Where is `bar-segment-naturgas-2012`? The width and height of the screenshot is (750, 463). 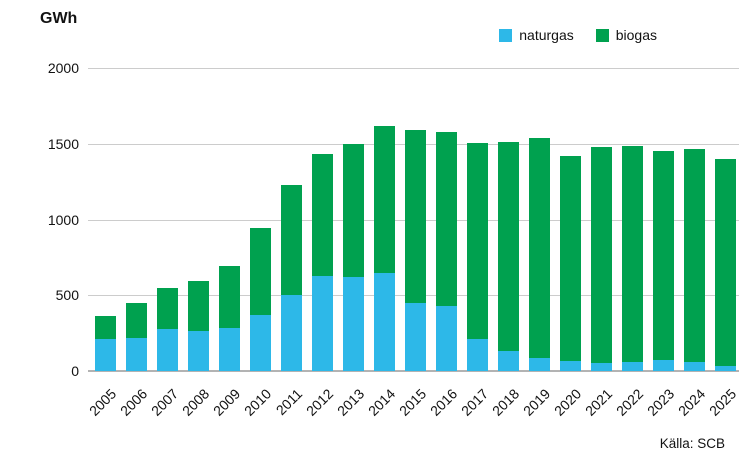
bar-segment-naturgas-2012 is located at coordinates (322, 323).